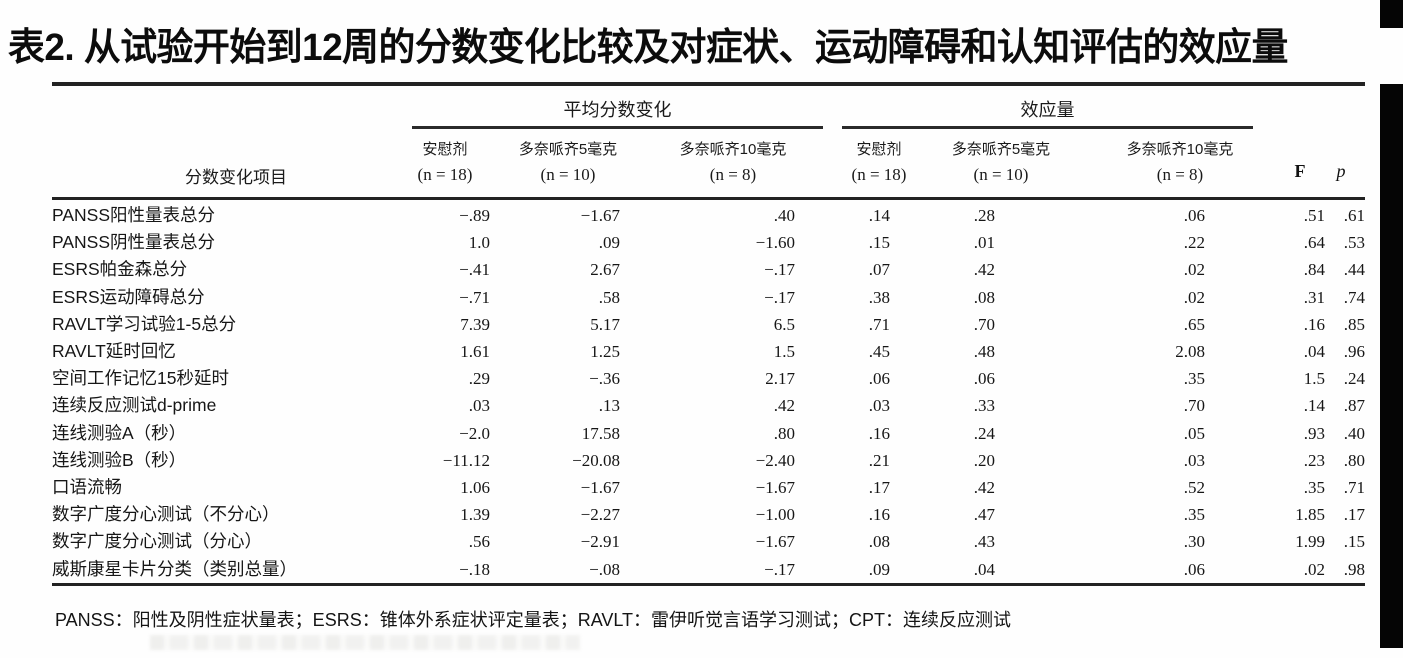 This screenshot has height=658, width=1403. Describe the element at coordinates (1391, 366) in the screenshot. I see `right-edge-black-bar` at that location.